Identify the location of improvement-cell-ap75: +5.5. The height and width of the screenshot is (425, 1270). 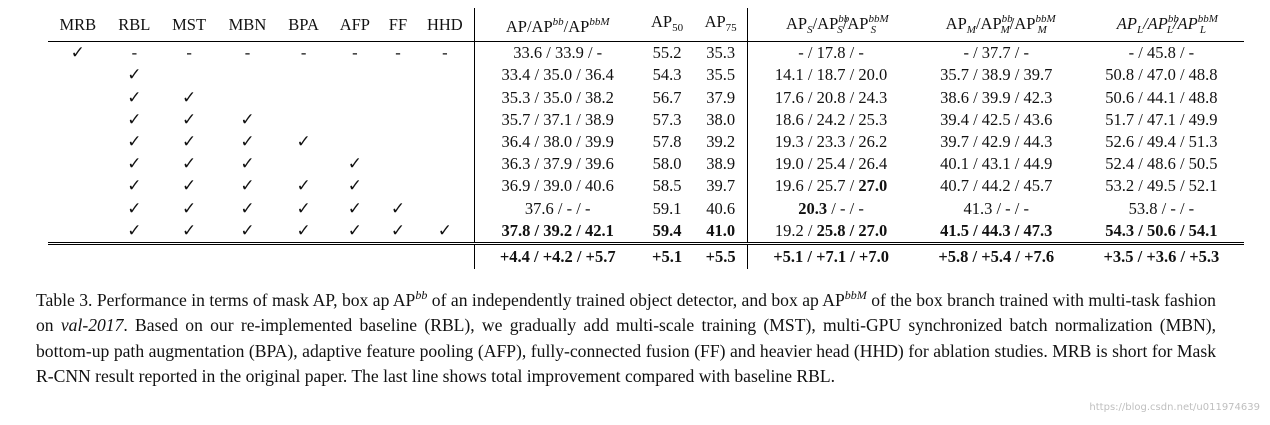
(721, 256).